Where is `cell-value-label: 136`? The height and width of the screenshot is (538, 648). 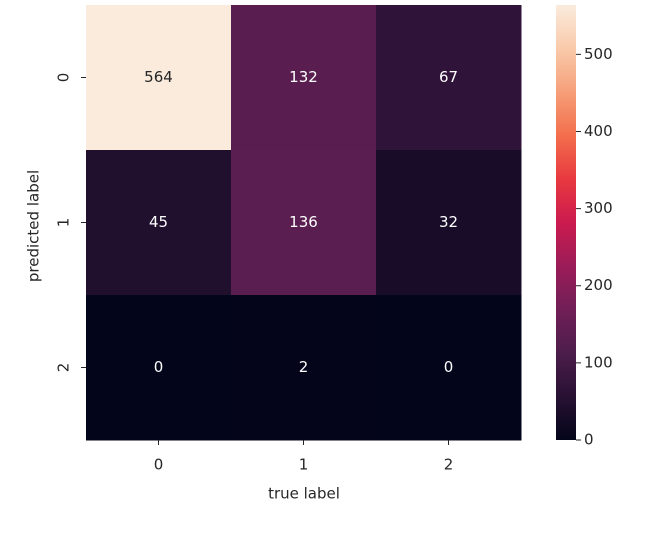
cell-value-label: 136 is located at coordinates (303, 222).